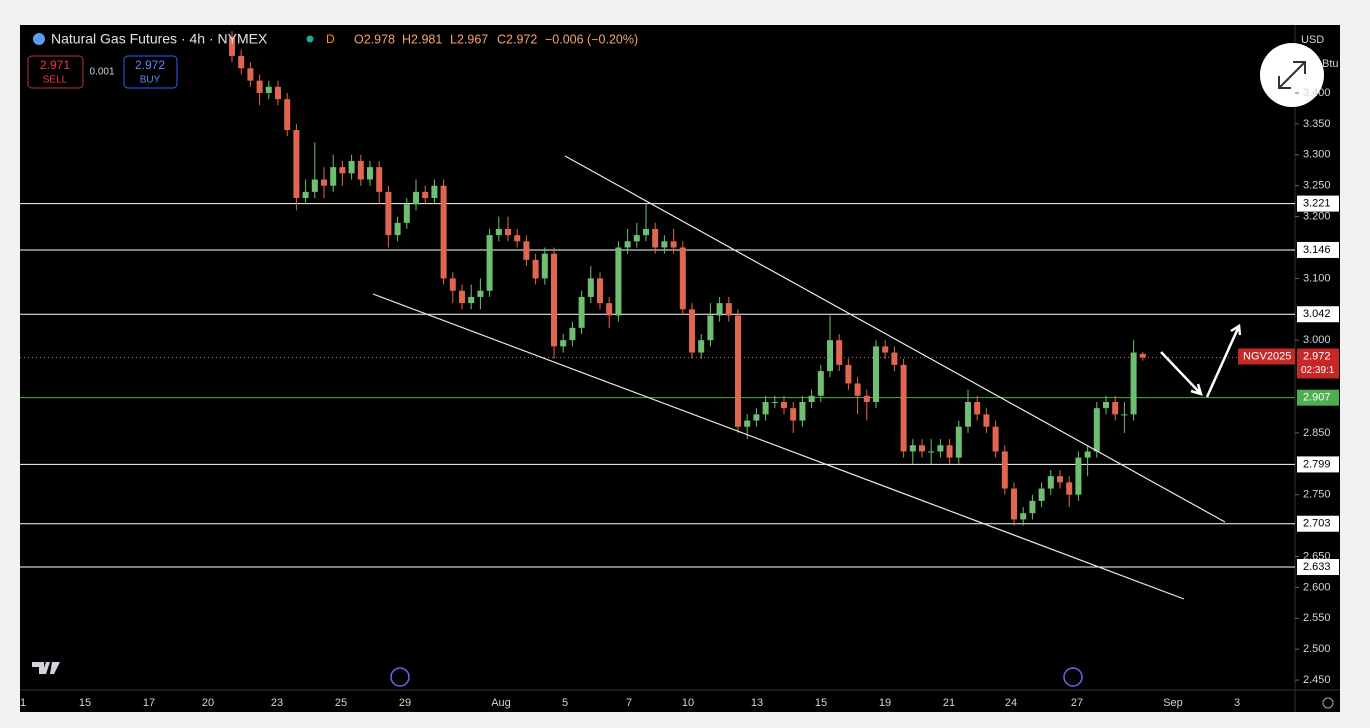  I want to click on x-tick-label: 21, so click(949, 703).